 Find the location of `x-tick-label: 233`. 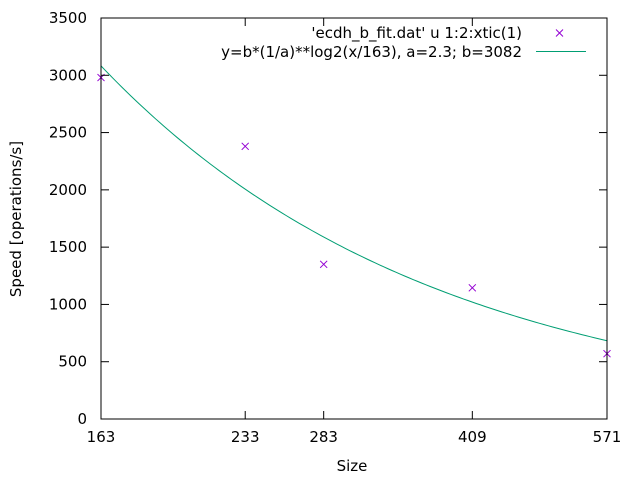

x-tick-label: 233 is located at coordinates (245, 437).